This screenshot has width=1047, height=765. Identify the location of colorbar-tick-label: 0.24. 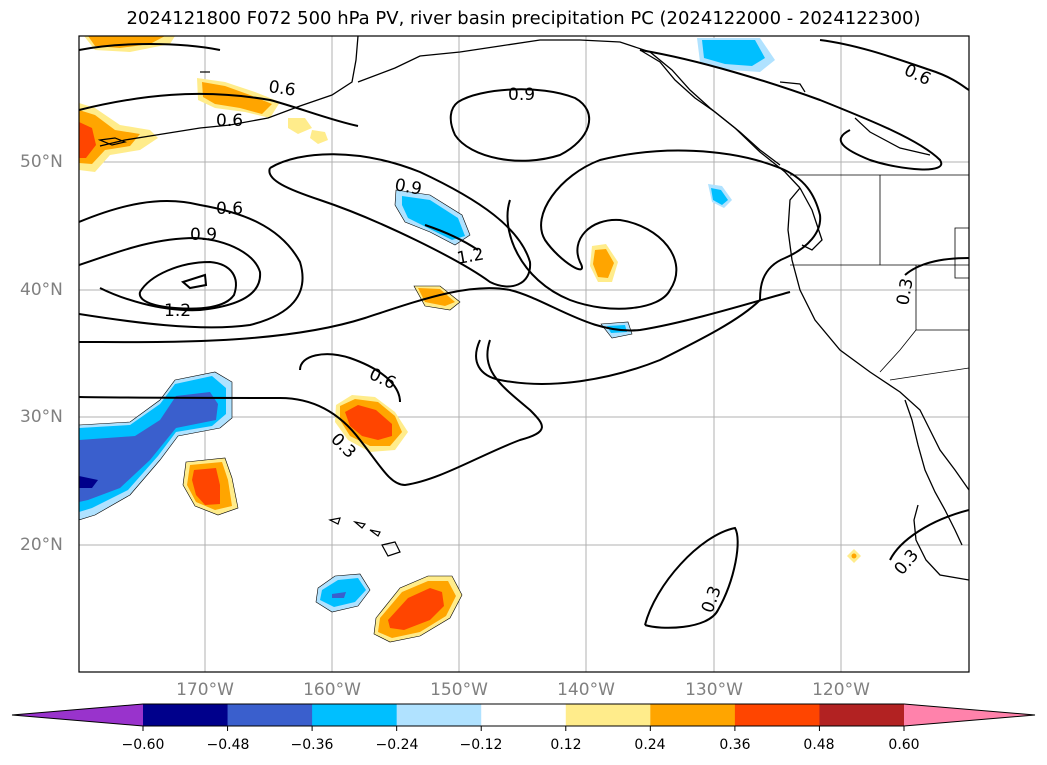
(650, 745).